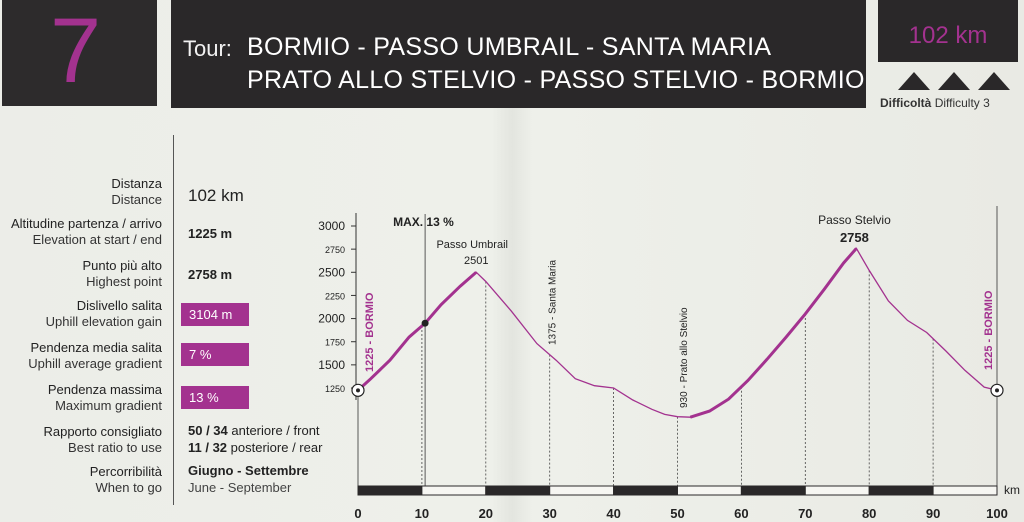 Image resolution: width=1024 pixels, height=522 pixels. What do you see at coordinates (335, 296) in the screenshot?
I see `y-tick-label: 2250` at bounding box center [335, 296].